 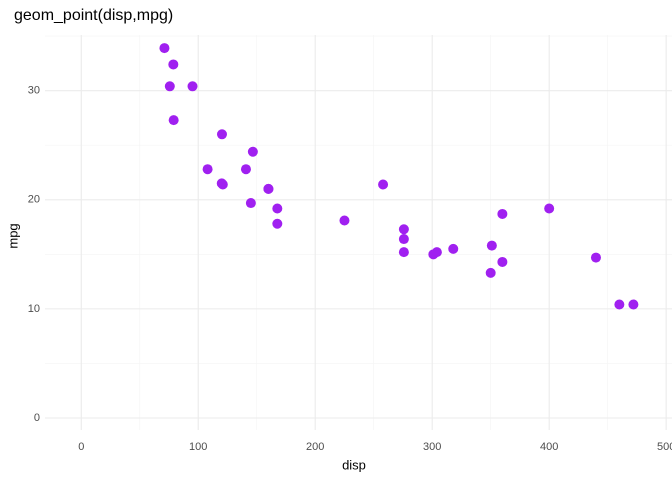 I want to click on y-tick-label: 10, so click(x=34, y=309).